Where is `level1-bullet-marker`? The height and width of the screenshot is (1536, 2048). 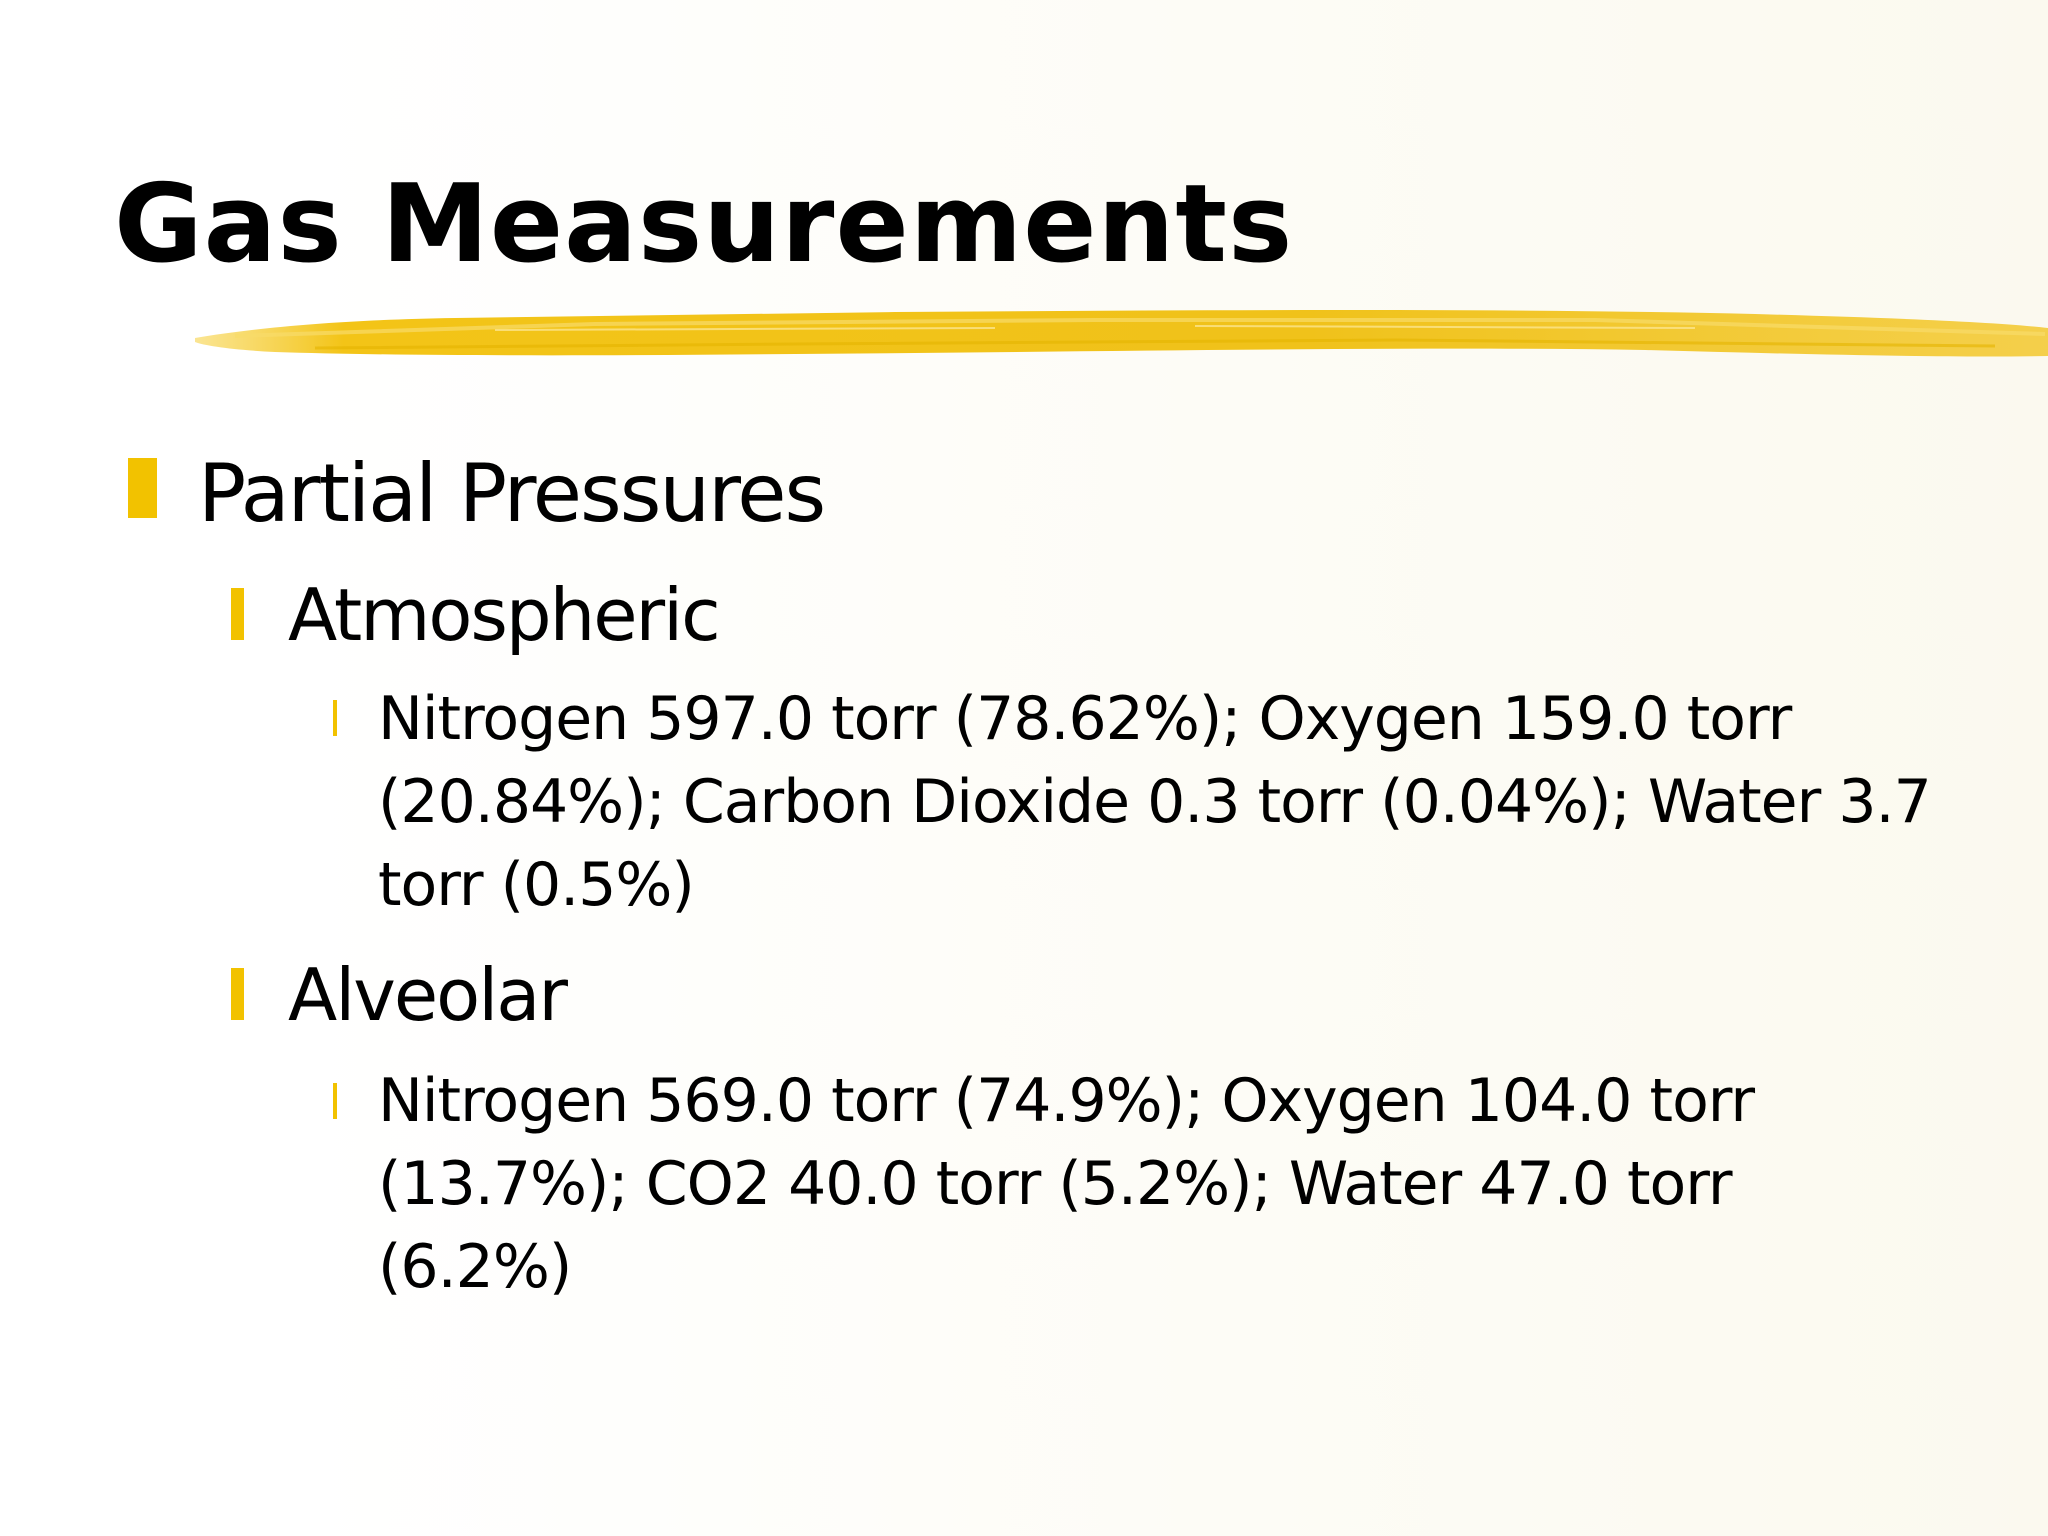 level1-bullet-marker is located at coordinates (142, 488).